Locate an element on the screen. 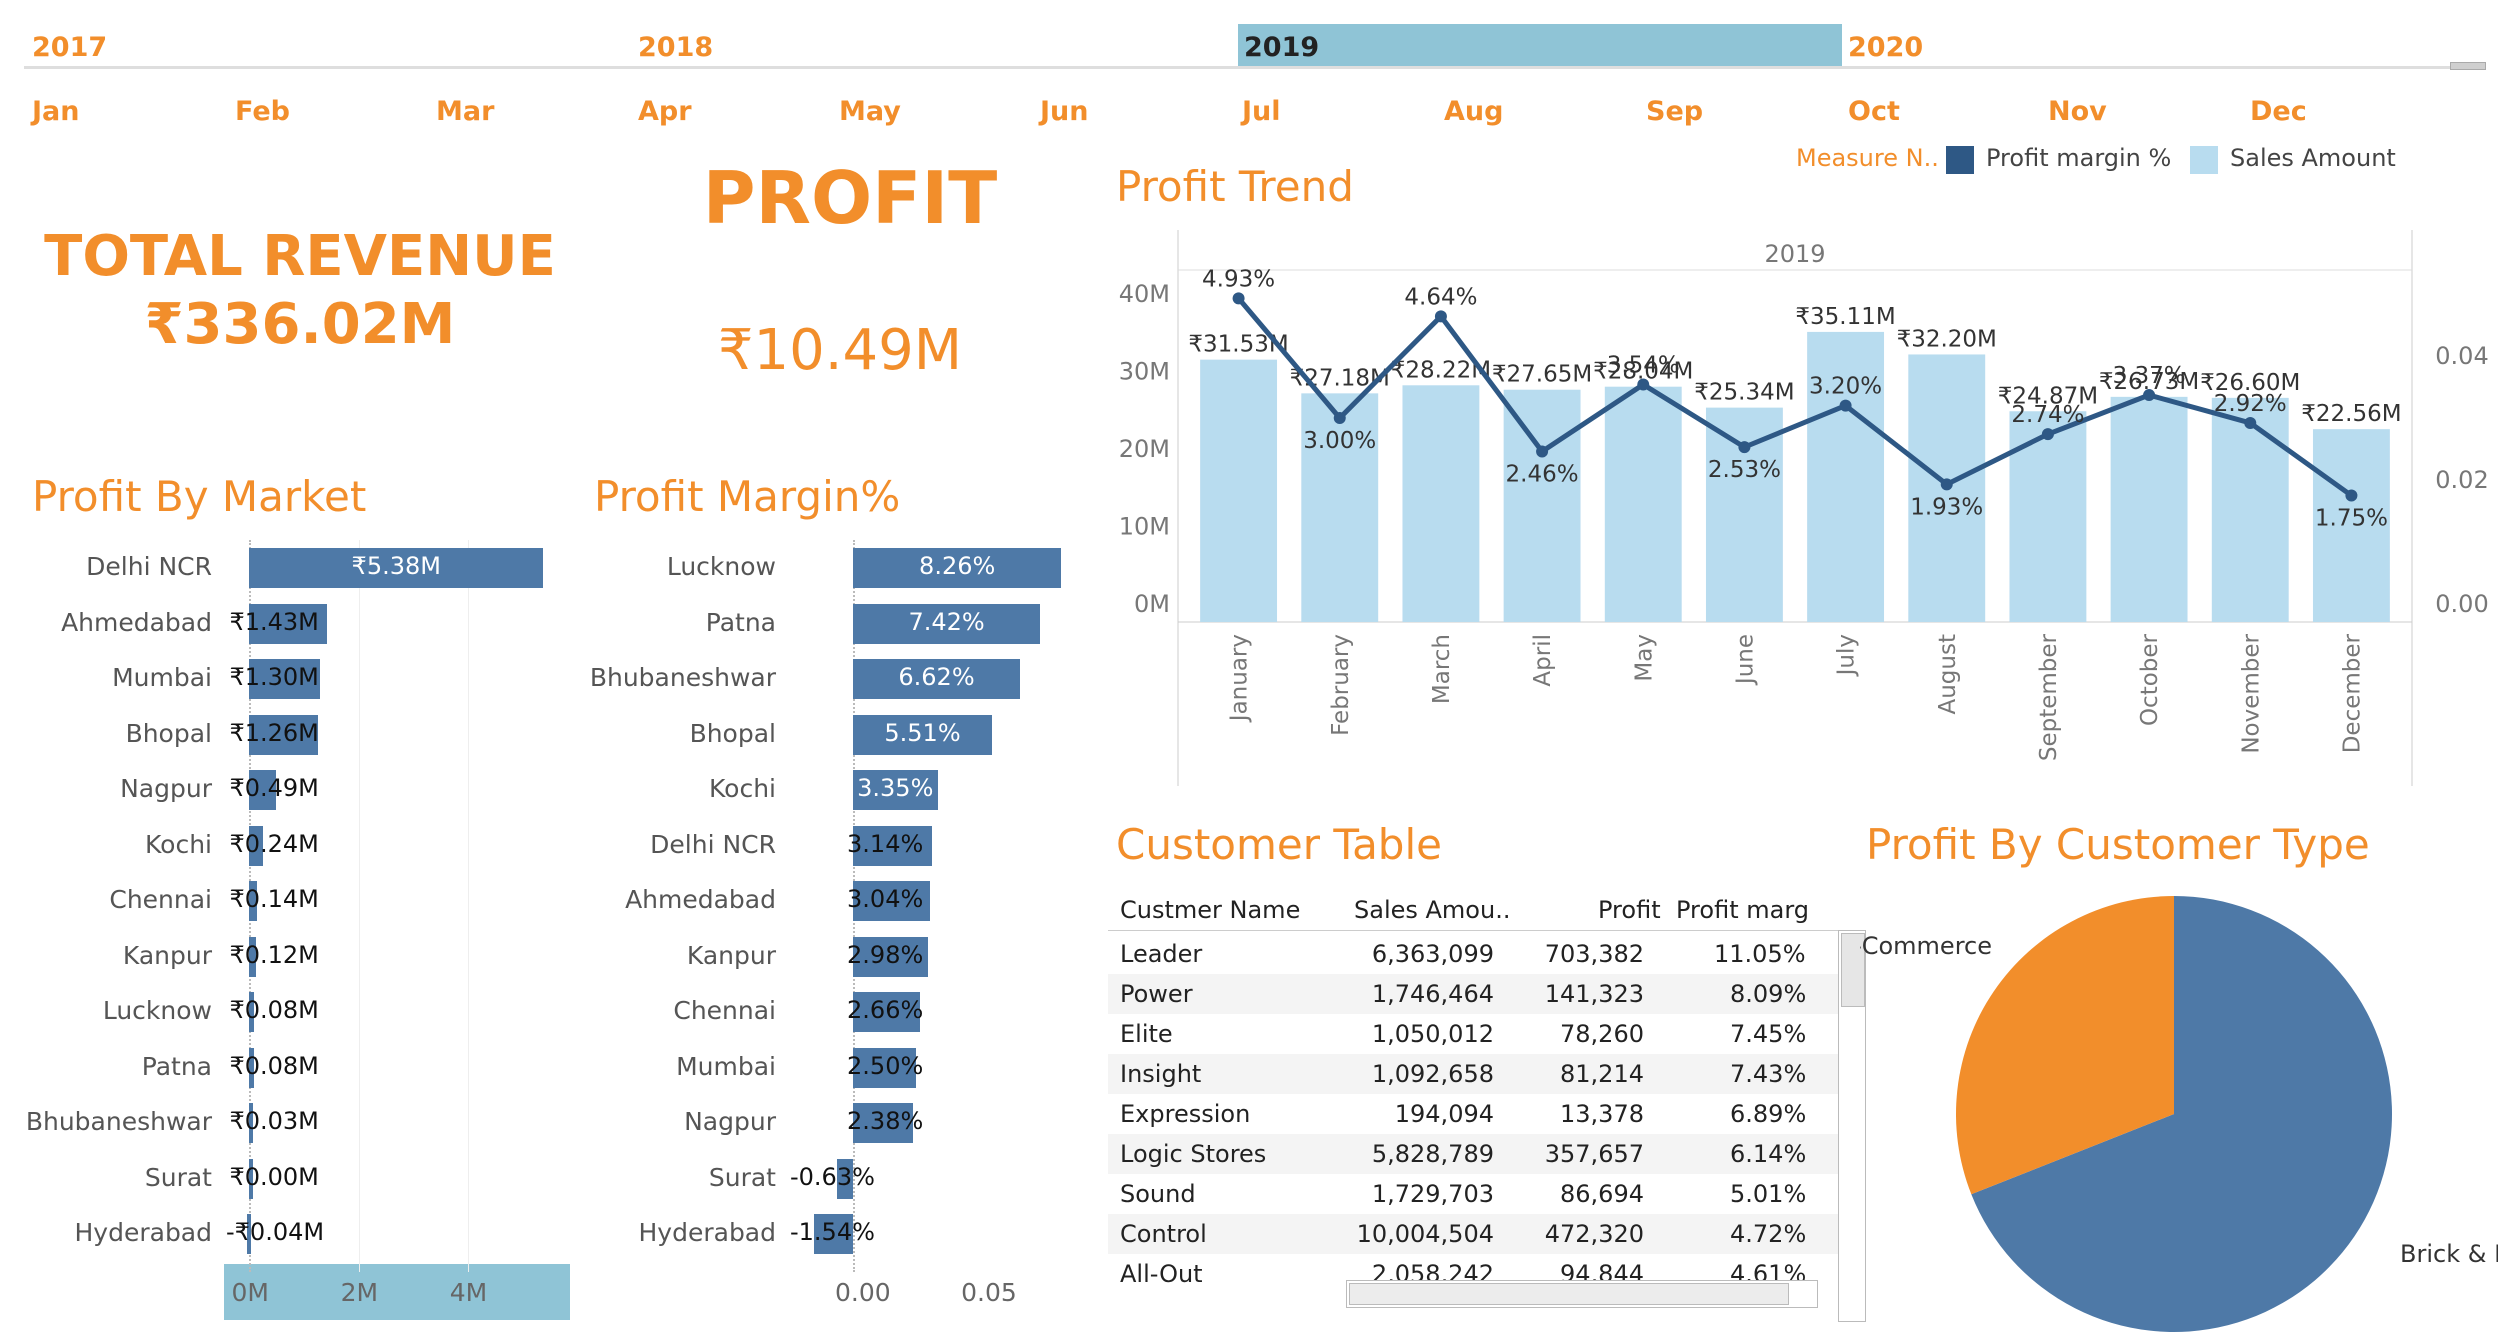 The height and width of the screenshot is (1342, 2498). header-sales-amount: Sales Amou.. is located at coordinates (1432, 910).